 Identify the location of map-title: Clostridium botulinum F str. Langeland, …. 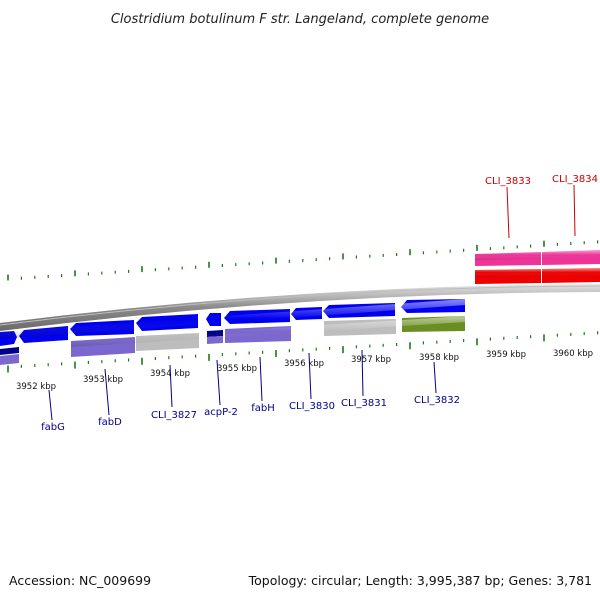
(300, 19).